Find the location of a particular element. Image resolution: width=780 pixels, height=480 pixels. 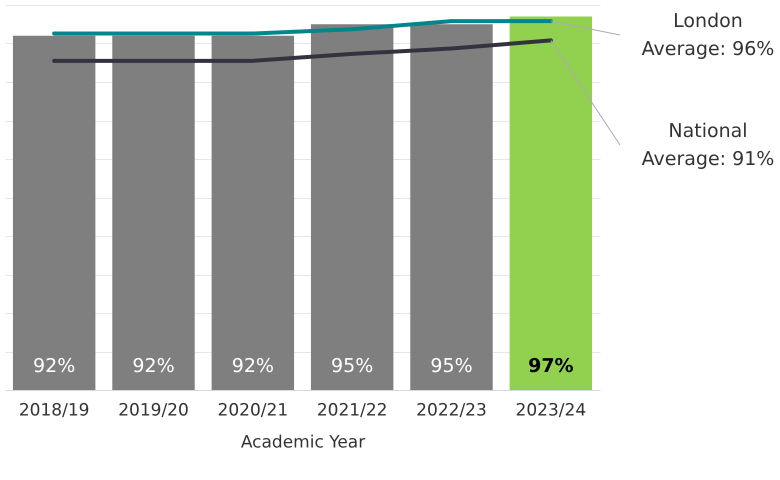

x-tick-label: 2020/21 is located at coordinates (253, 410).